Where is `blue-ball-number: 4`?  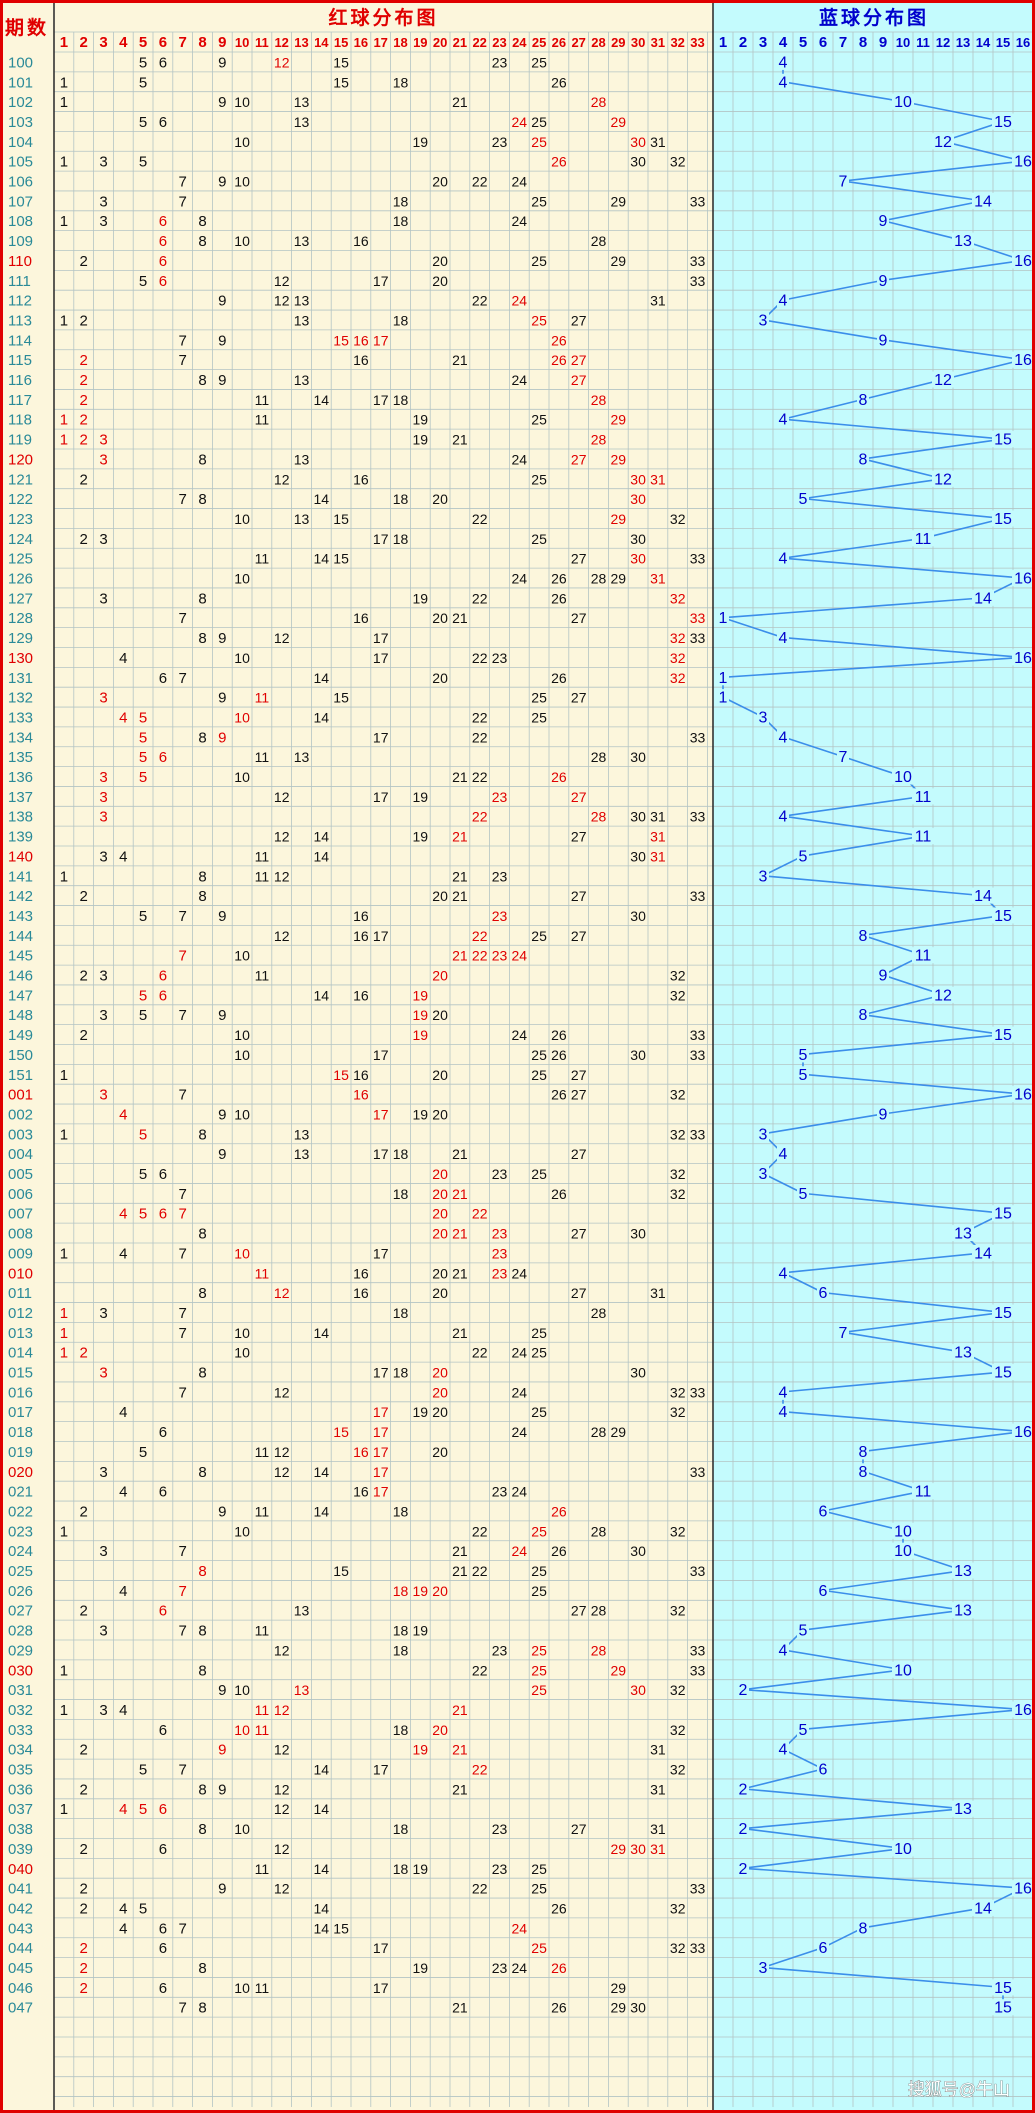
blue-ball-number: 4 is located at coordinates (783, 1650).